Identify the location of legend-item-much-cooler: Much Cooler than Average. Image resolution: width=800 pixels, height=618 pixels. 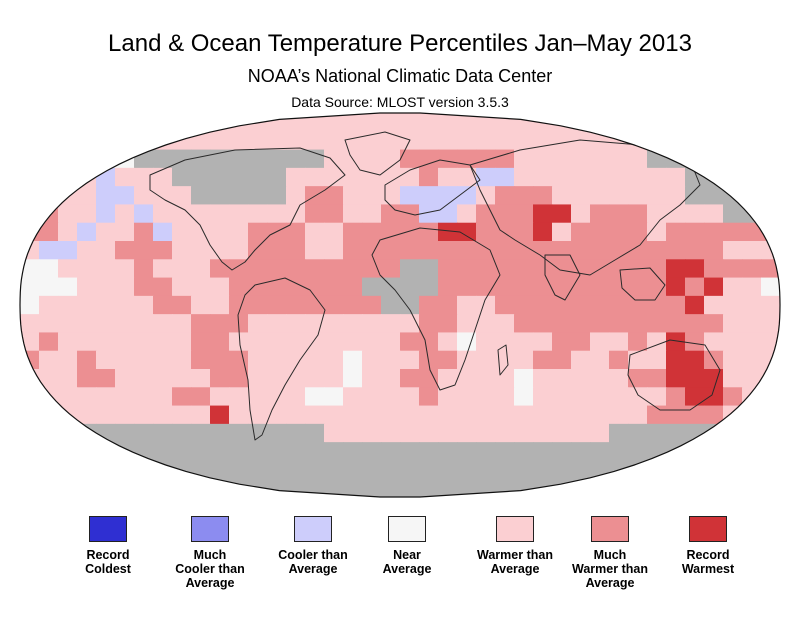
(210, 553).